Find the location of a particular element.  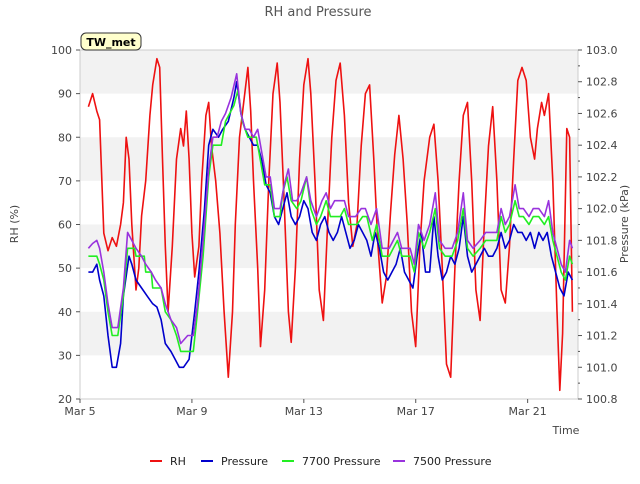

x-axis: Mar 5 Mar 9 Mar 13 Mar 17 Mar 21 is located at coordinates (305, 408).